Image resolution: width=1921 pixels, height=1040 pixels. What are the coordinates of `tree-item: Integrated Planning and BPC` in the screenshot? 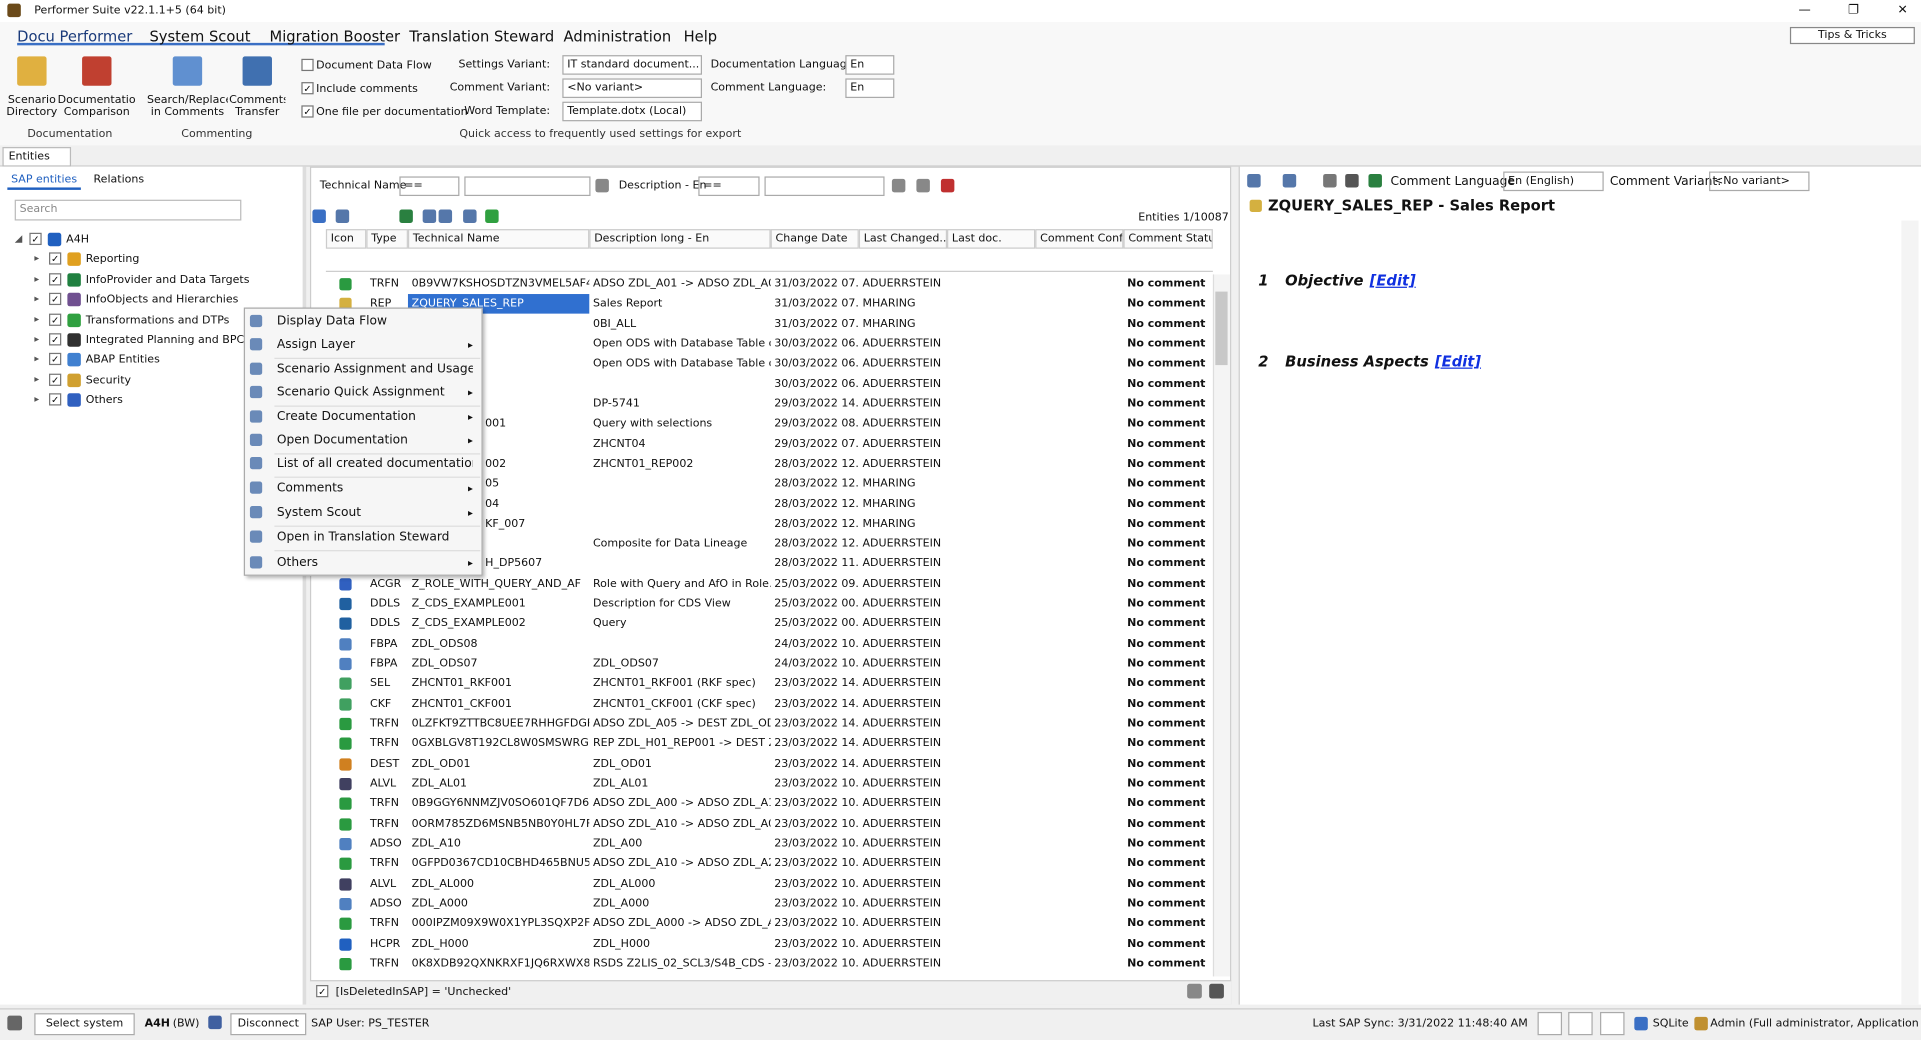 It's located at (165, 340).